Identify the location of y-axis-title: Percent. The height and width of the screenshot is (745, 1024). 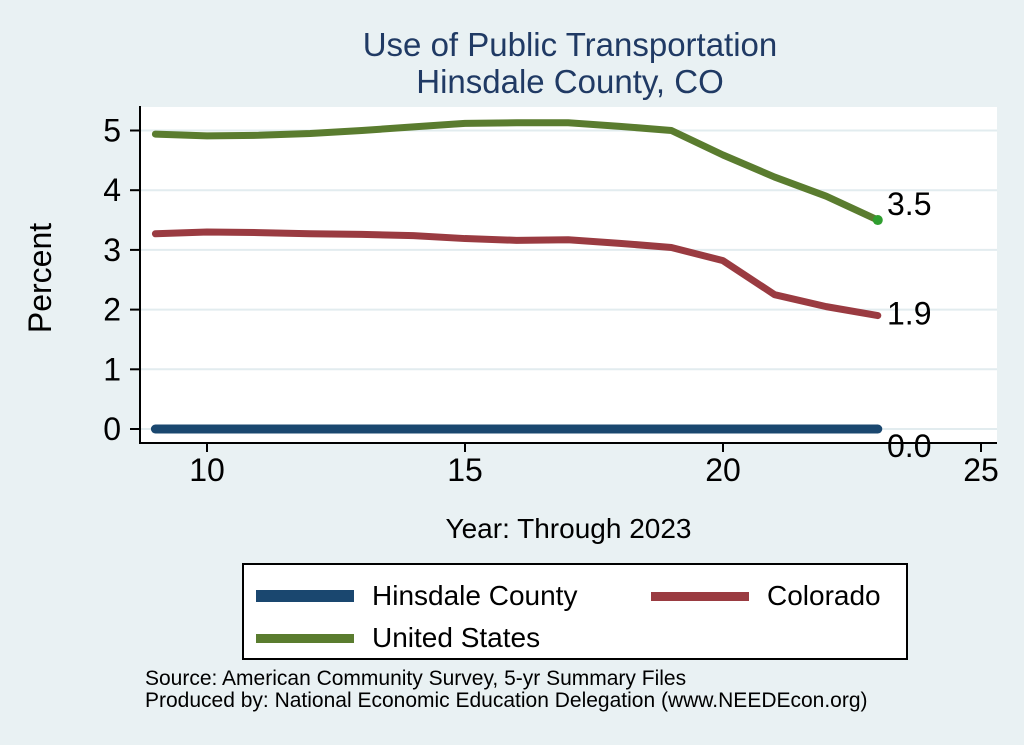
(40, 278).